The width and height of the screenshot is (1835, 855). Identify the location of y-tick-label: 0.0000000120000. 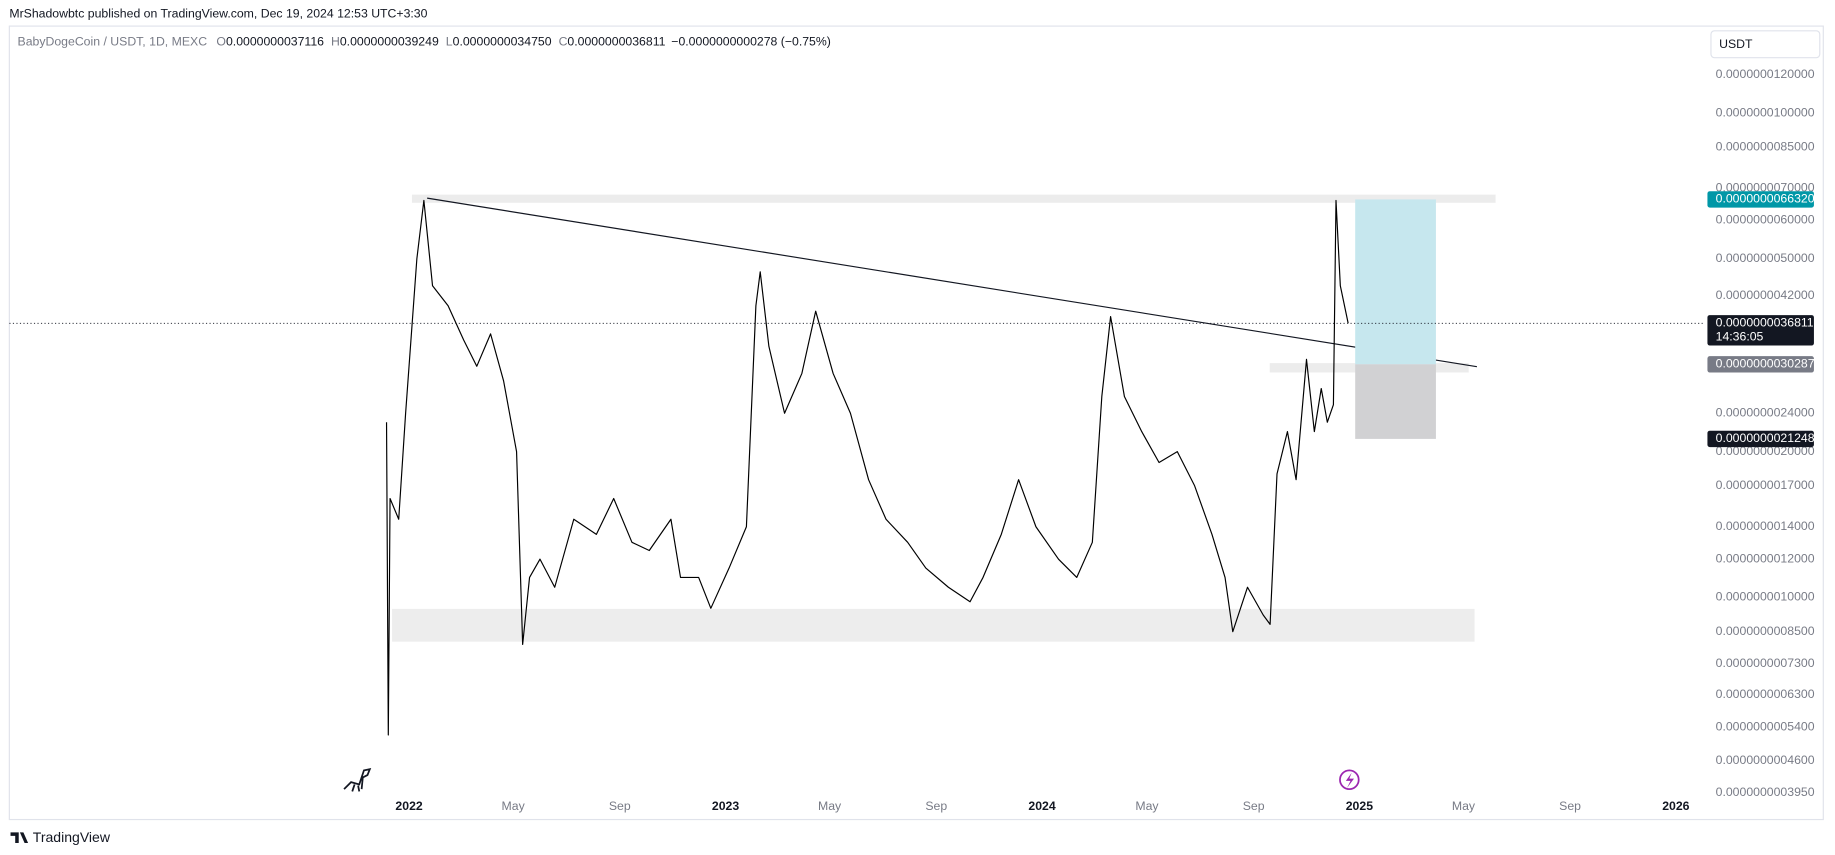
(1765, 74).